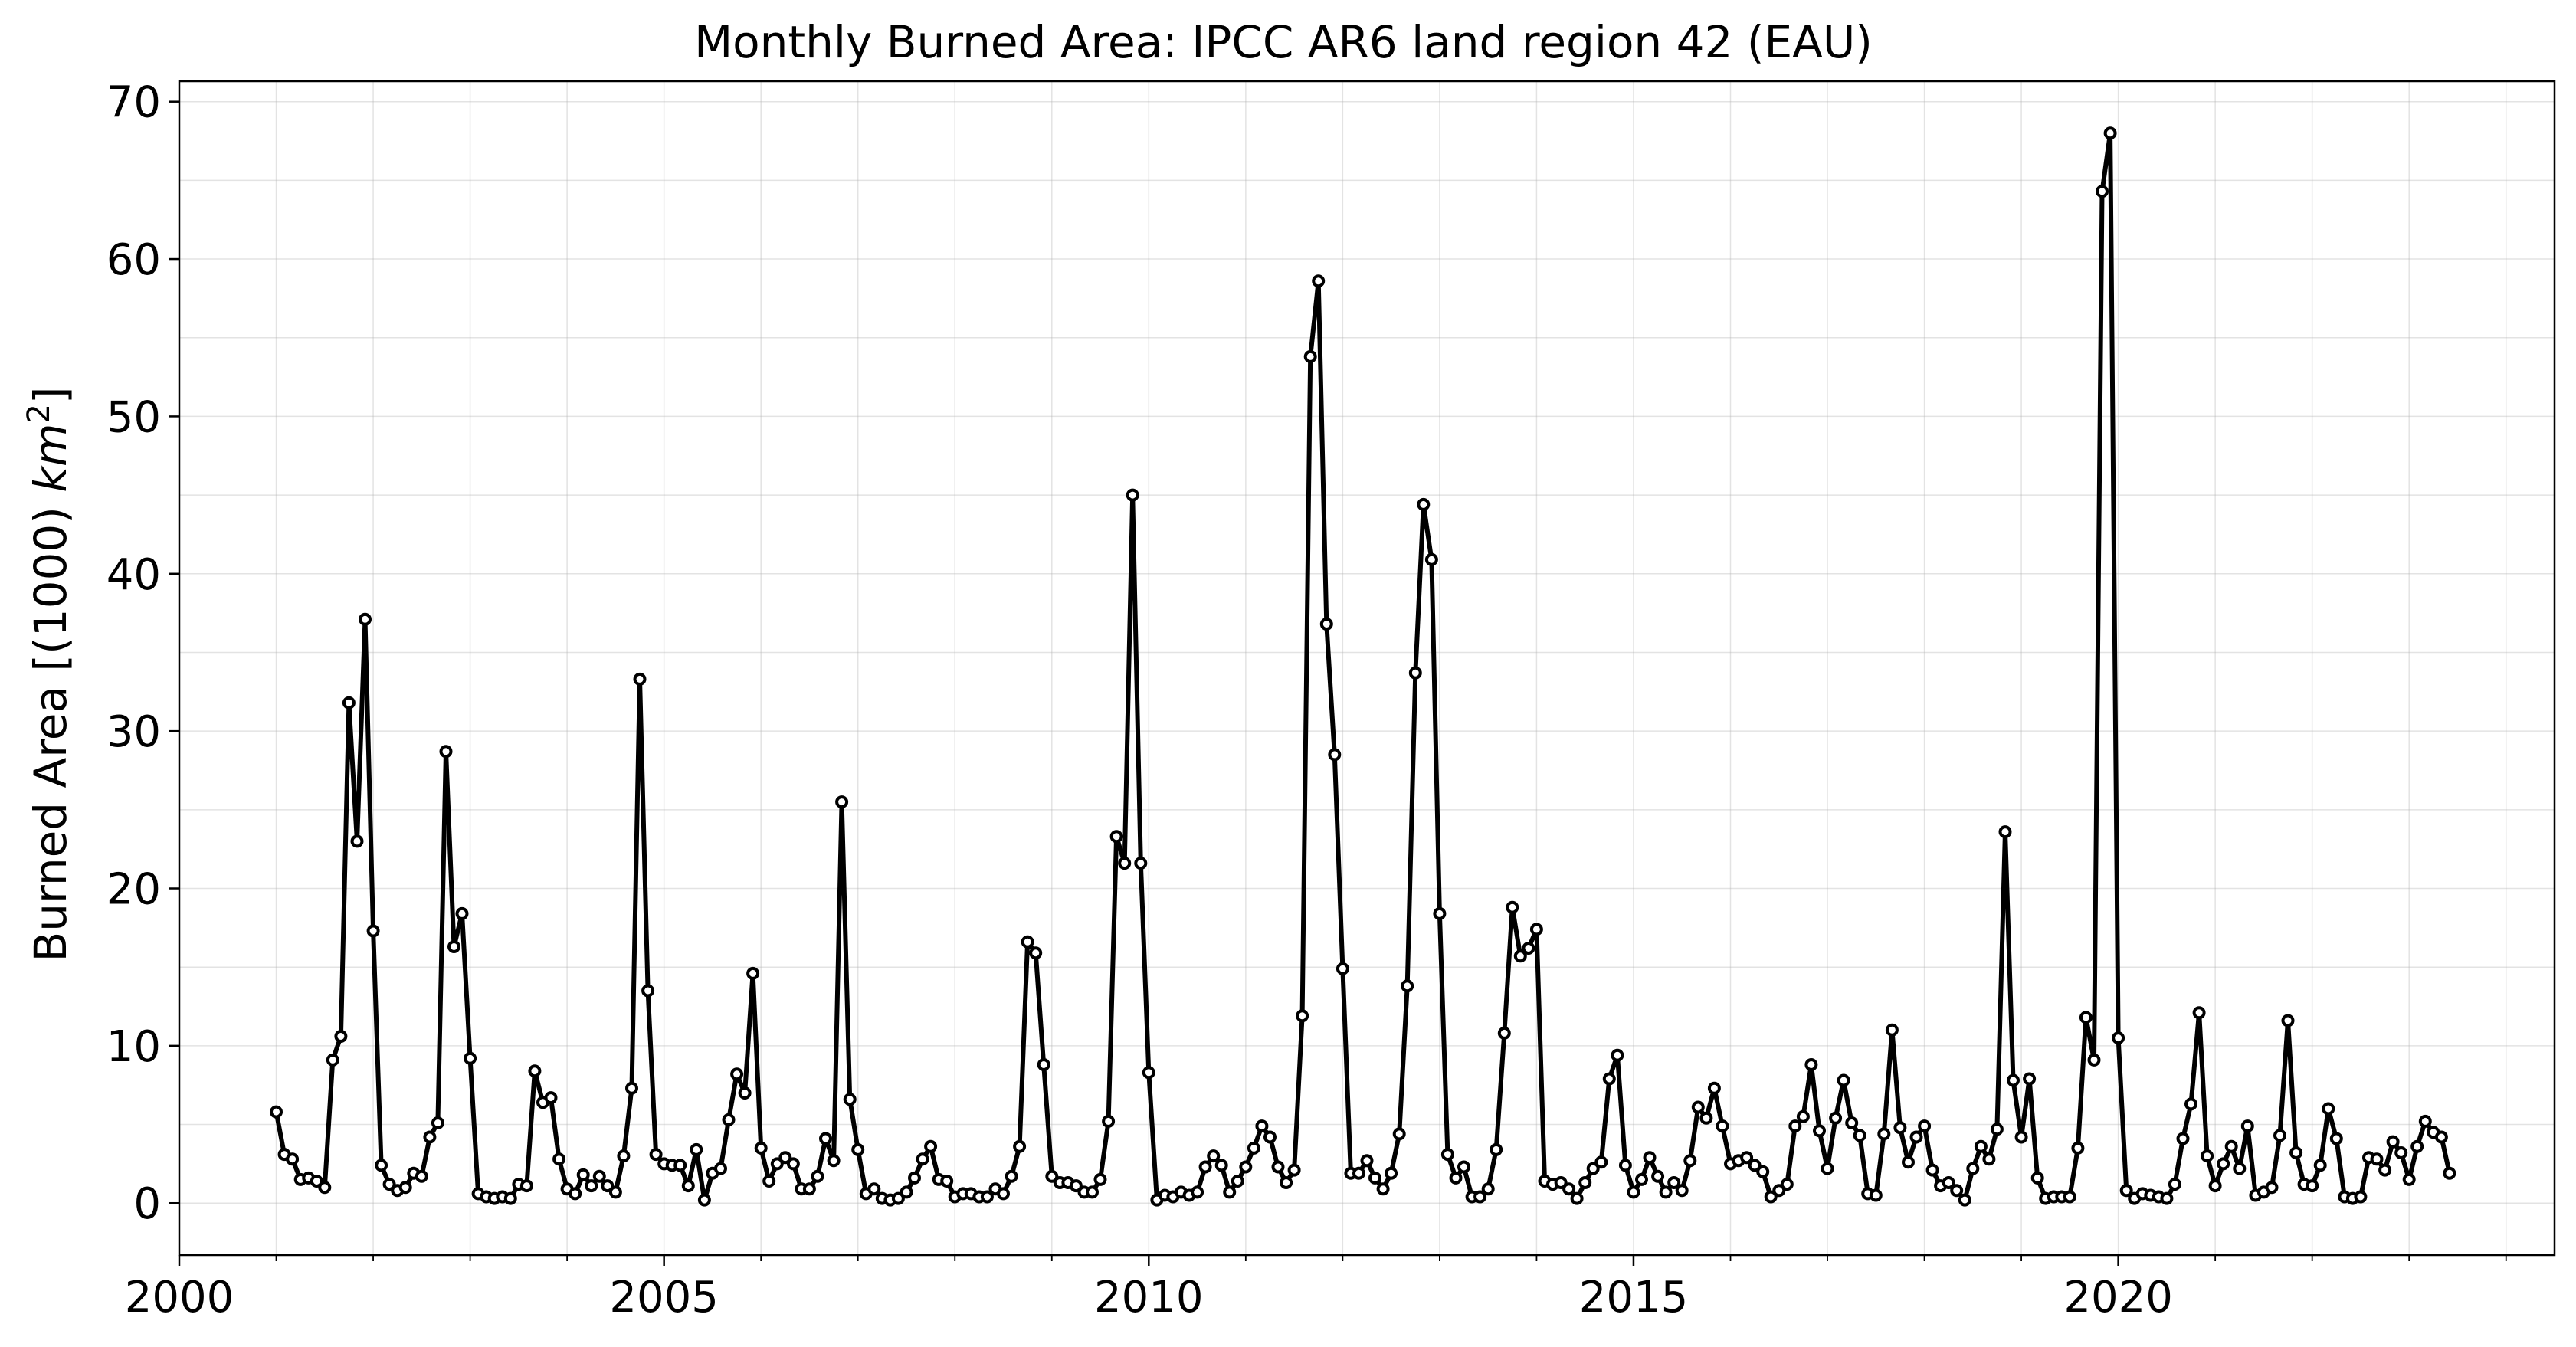 The width and height of the screenshot is (2576, 1347). Describe the element at coordinates (49, 674) in the screenshot. I see `y-axis-label: Burned Area [(1000) km2]` at that location.